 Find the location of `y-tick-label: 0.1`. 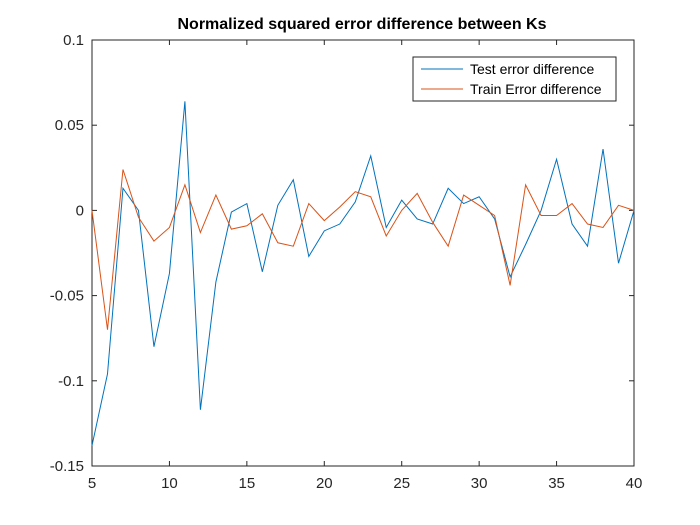

y-tick-label: 0.1 is located at coordinates (73, 40).